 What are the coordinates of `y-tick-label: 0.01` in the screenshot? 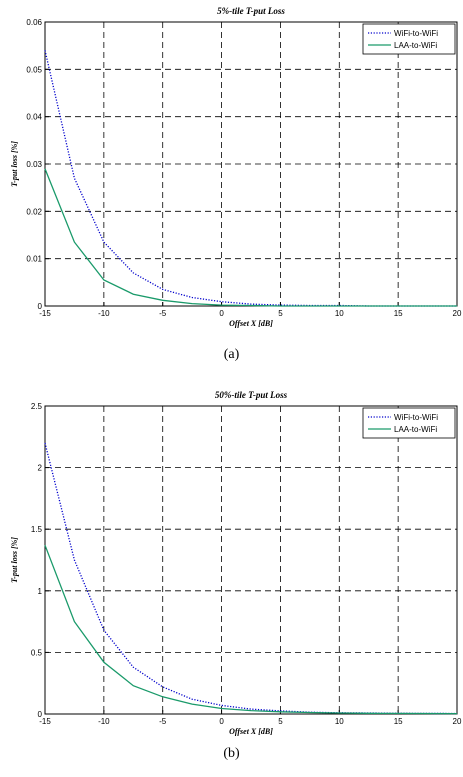 It's located at (34, 259).